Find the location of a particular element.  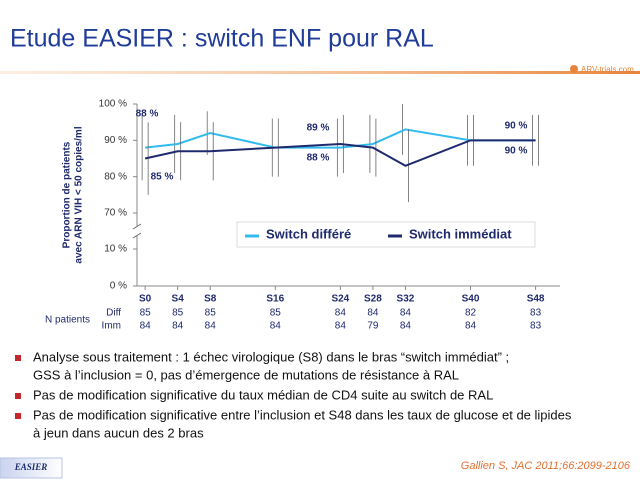

logo-icon is located at coordinates (574, 69).